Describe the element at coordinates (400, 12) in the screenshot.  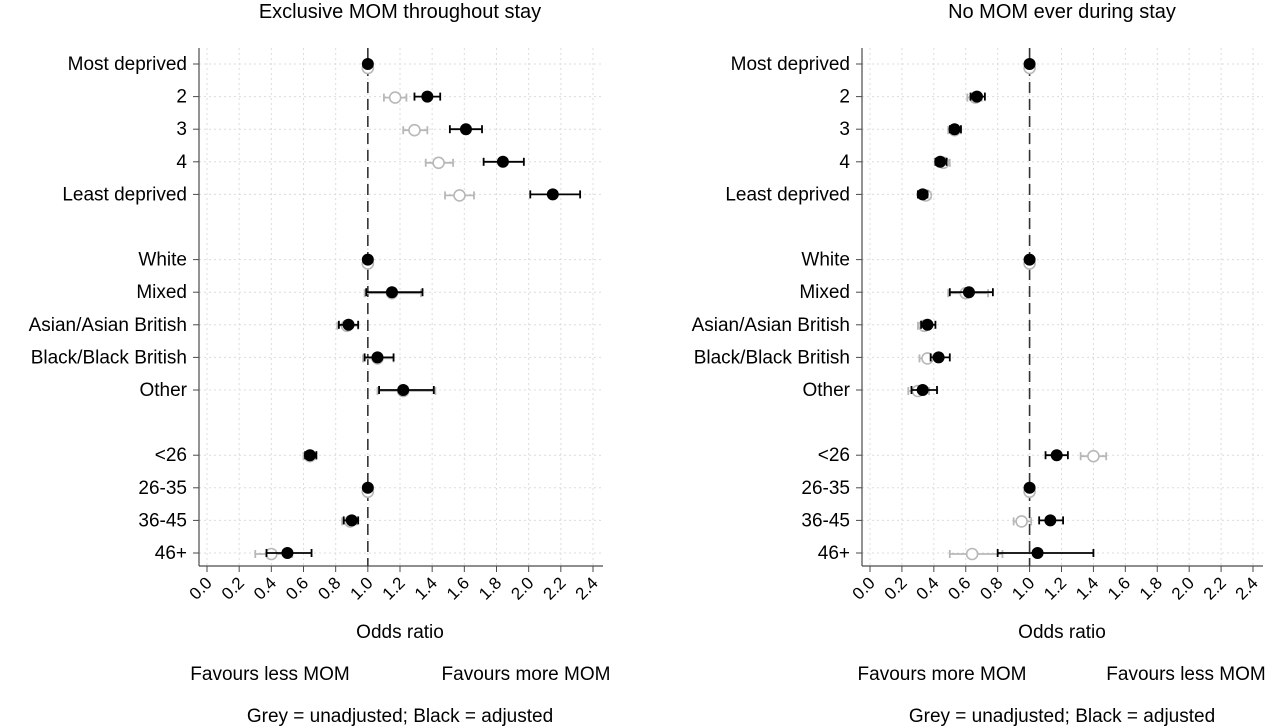
I see `panel-title: Exclusive MOM throughout stay` at that location.